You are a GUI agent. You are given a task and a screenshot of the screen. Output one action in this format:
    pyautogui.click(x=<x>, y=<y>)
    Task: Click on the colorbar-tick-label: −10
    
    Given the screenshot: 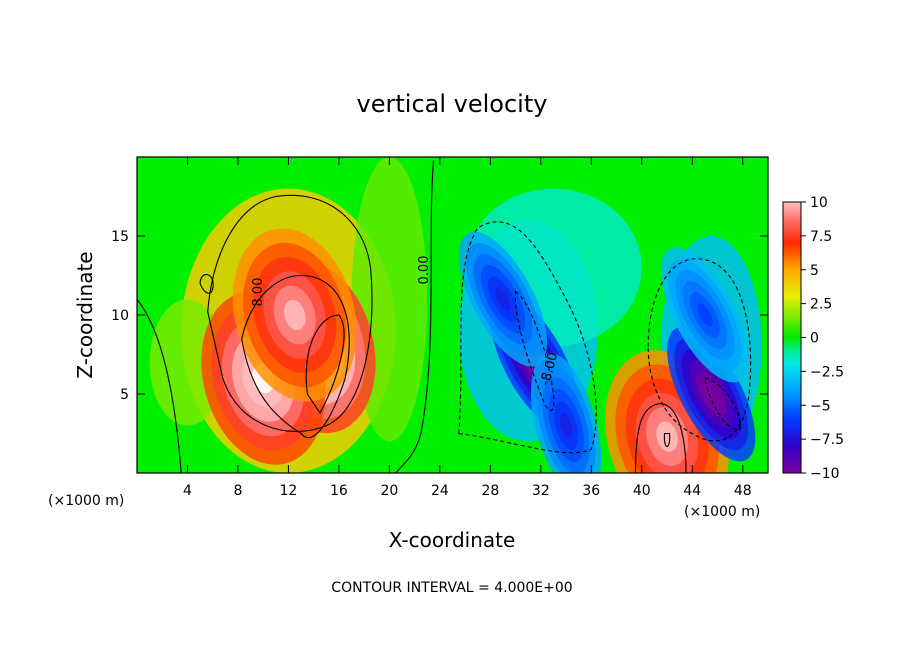 What is the action you would take?
    pyautogui.click(x=825, y=474)
    